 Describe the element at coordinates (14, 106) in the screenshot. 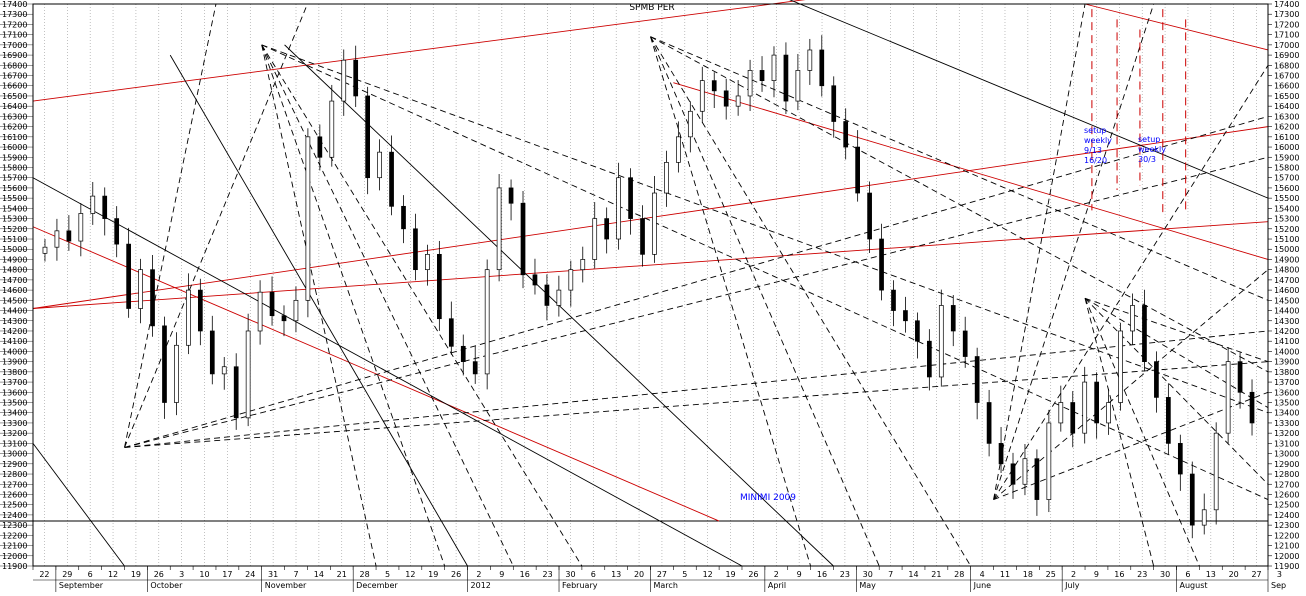

I see `y-tick-label-left: 16400` at that location.